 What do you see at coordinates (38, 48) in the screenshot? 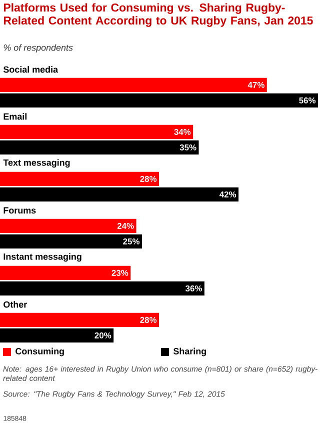
I see `chart-subtitle: % of respondents` at bounding box center [38, 48].